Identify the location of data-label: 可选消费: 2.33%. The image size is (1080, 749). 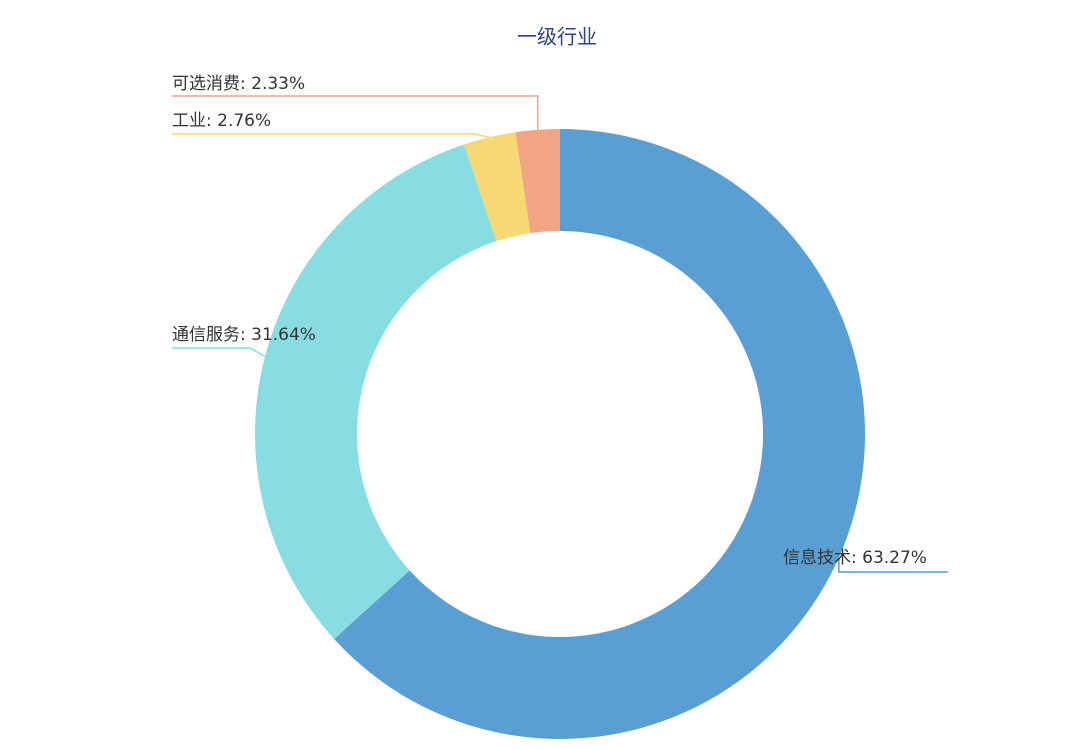
(238, 84).